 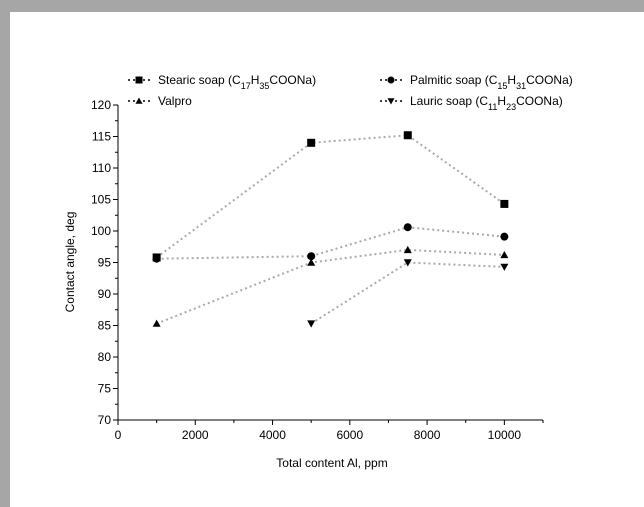 I want to click on x-tick-label: 0, so click(x=118, y=435).